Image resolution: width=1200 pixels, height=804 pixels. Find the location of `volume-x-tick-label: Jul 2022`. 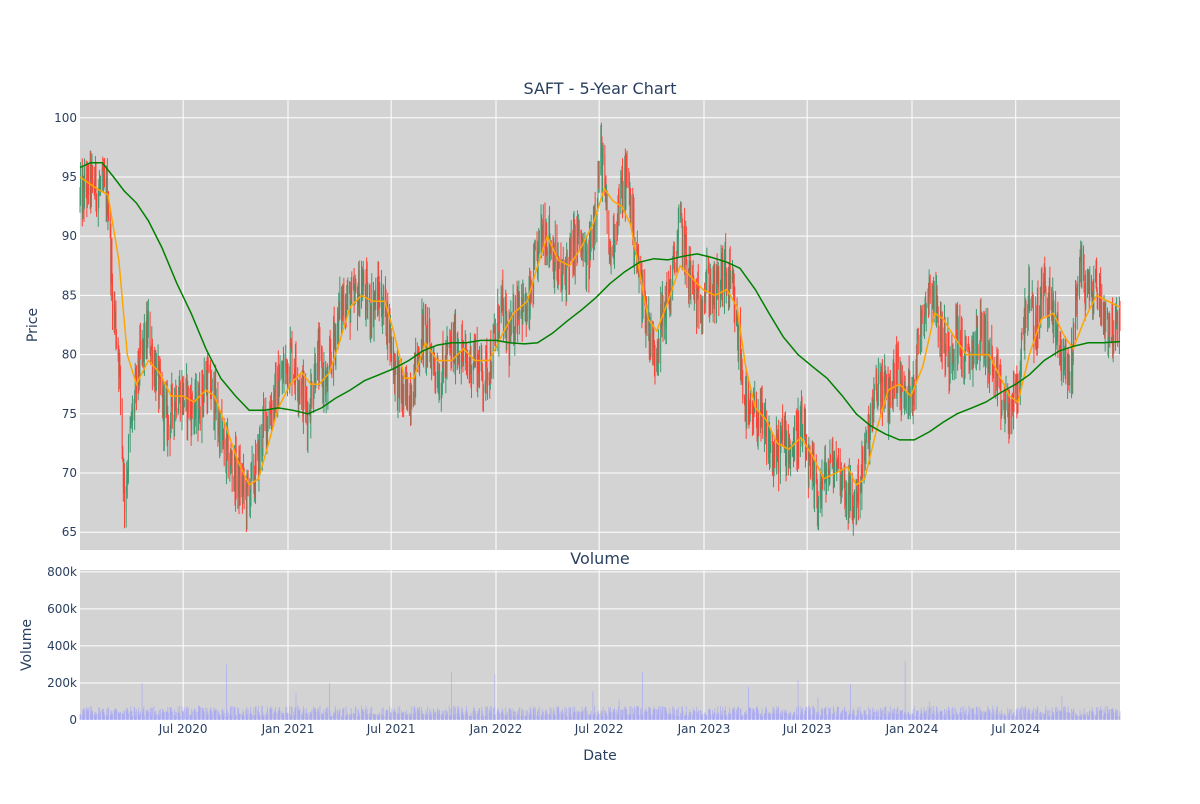

volume-x-tick-label: Jul 2022 is located at coordinates (599, 729).